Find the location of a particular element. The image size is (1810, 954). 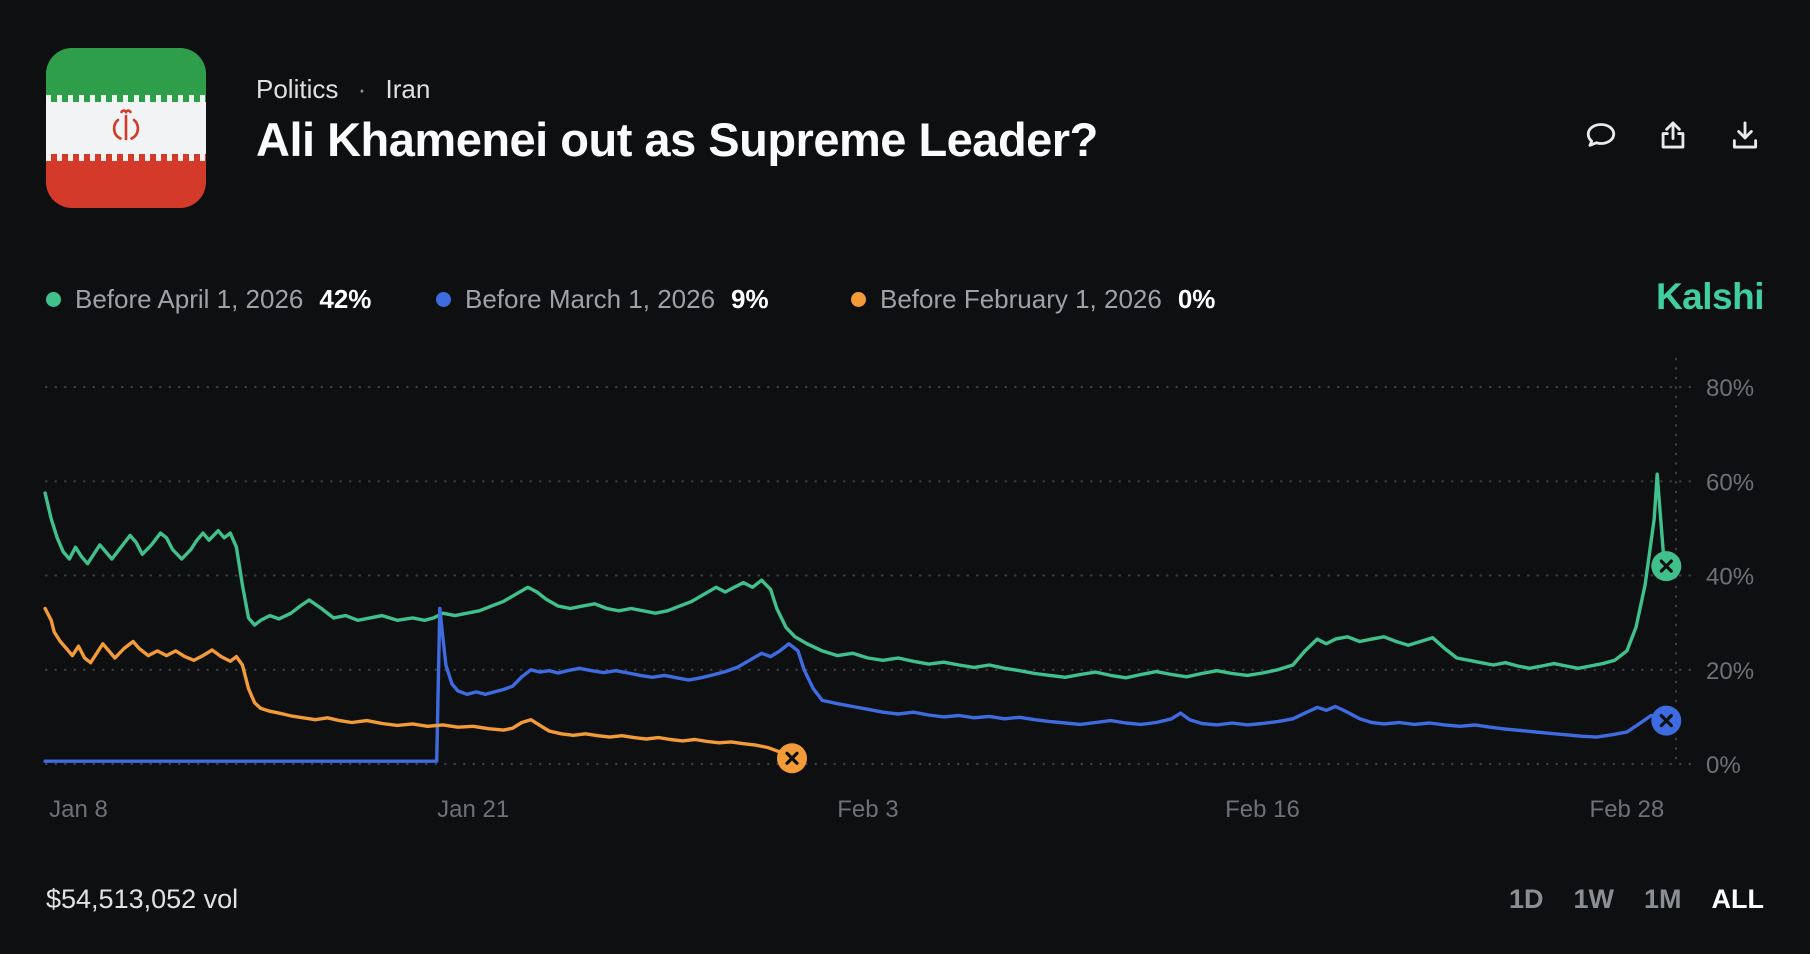

flag-green-stripe is located at coordinates (126, 75).